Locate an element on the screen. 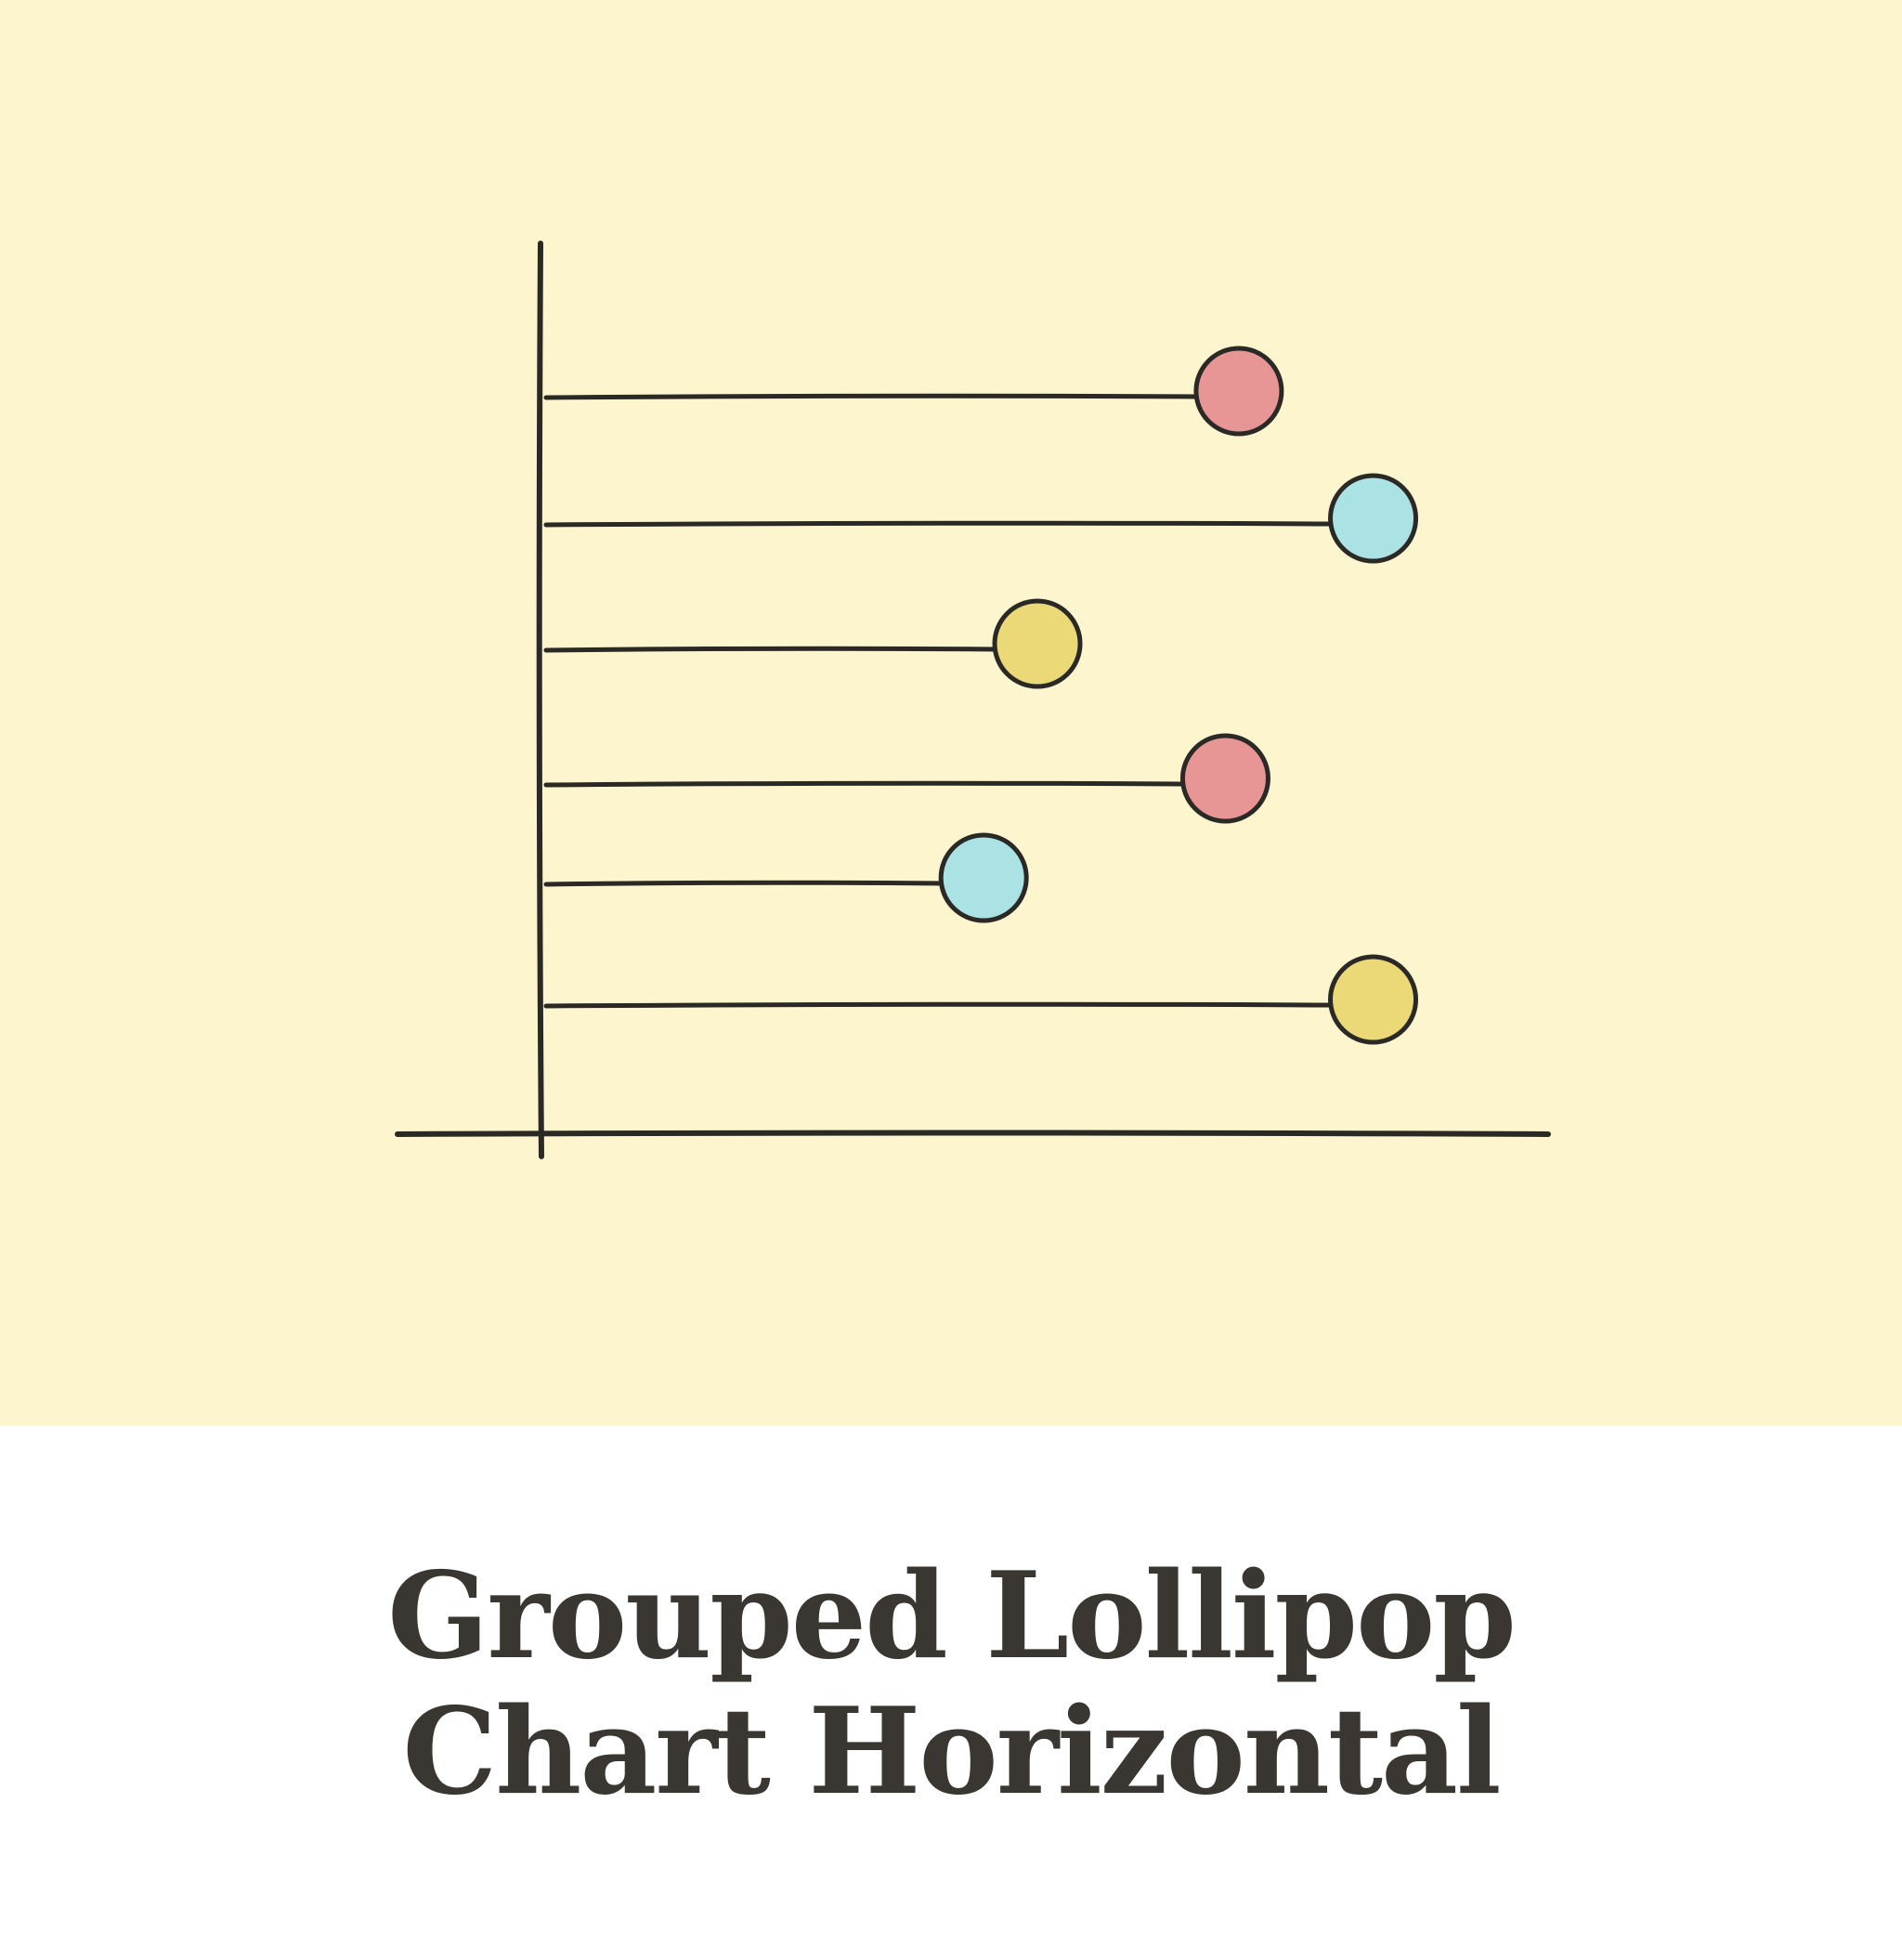  heads-group is located at coordinates (1178, 695).